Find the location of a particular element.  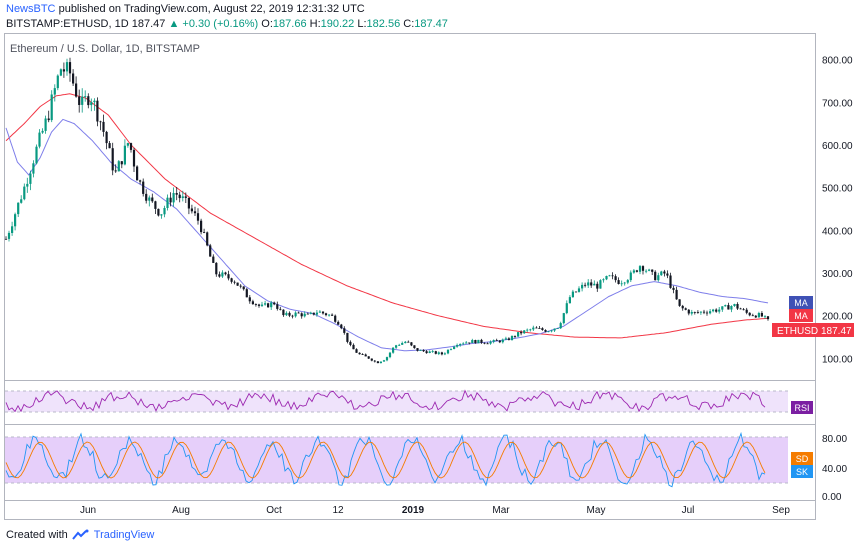

ticker-tag-value: 187.47 is located at coordinates (836, 331).